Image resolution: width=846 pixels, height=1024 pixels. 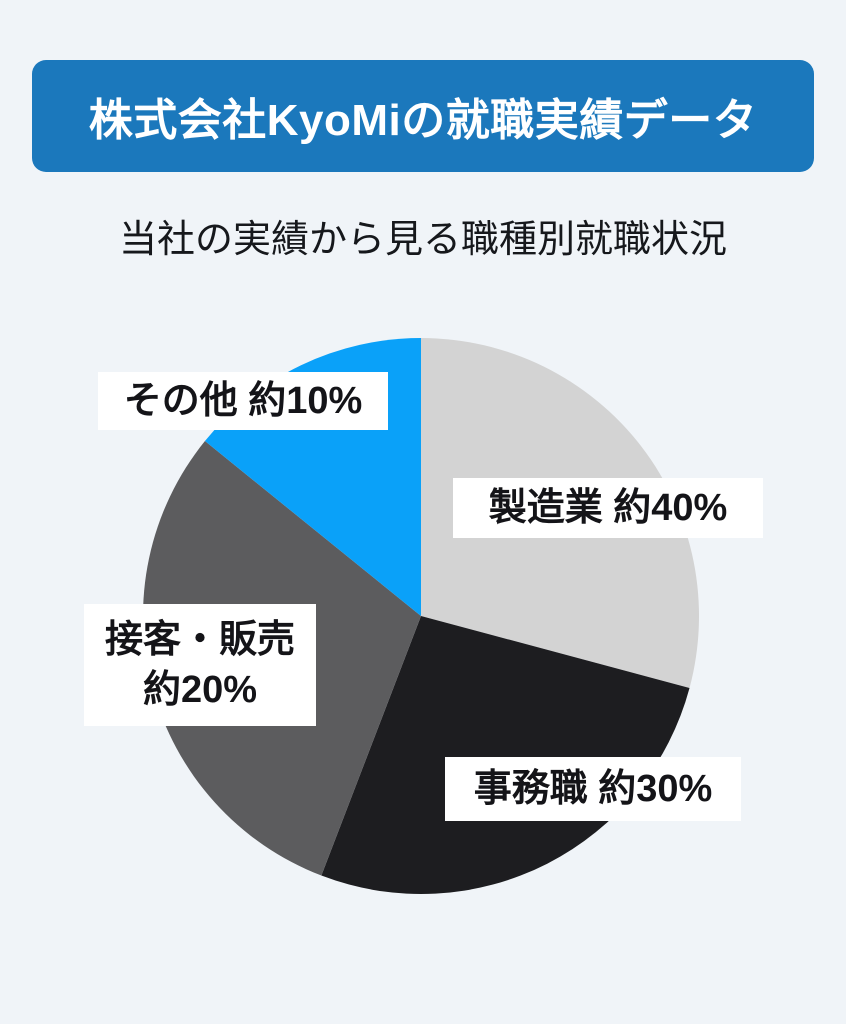 I want to click on pie-label-other-text: その他 約10%, so click(x=243, y=400).